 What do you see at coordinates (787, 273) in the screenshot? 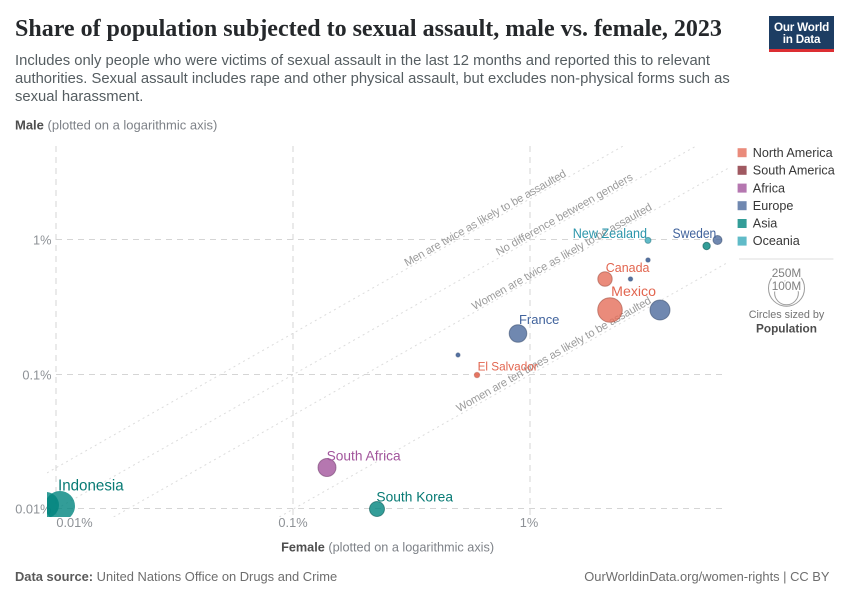
I see `svg-text: 250M` at bounding box center [787, 273].